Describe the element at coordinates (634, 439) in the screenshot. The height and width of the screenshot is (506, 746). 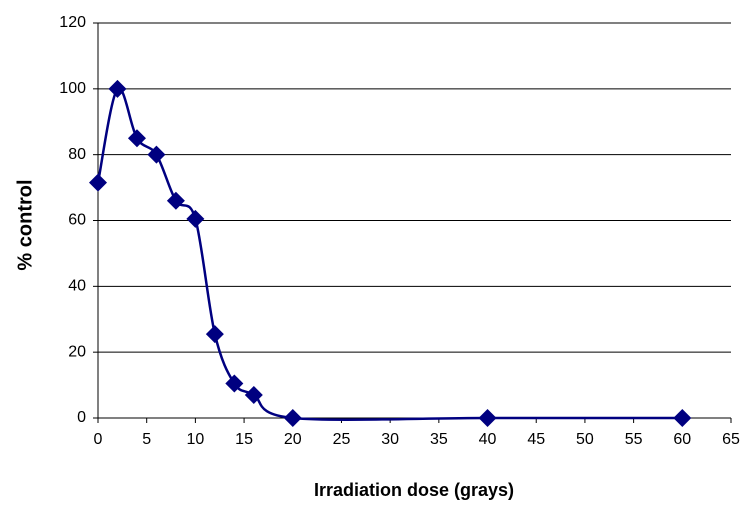
I see `x-tick-label: 55` at that location.